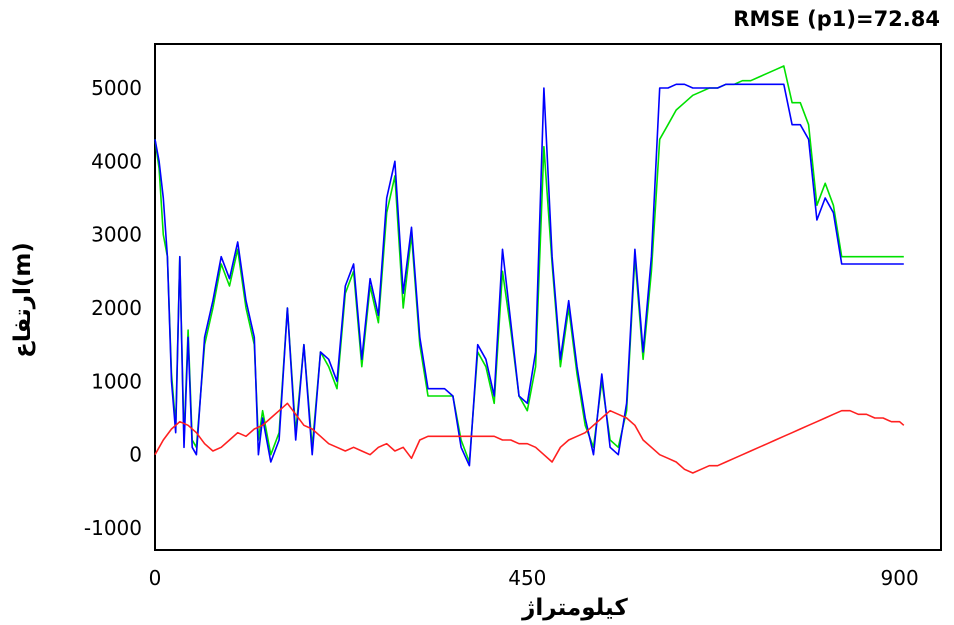 The height and width of the screenshot is (625, 954). What do you see at coordinates (116, 308) in the screenshot?
I see `y-tick-label: 2000` at bounding box center [116, 308].